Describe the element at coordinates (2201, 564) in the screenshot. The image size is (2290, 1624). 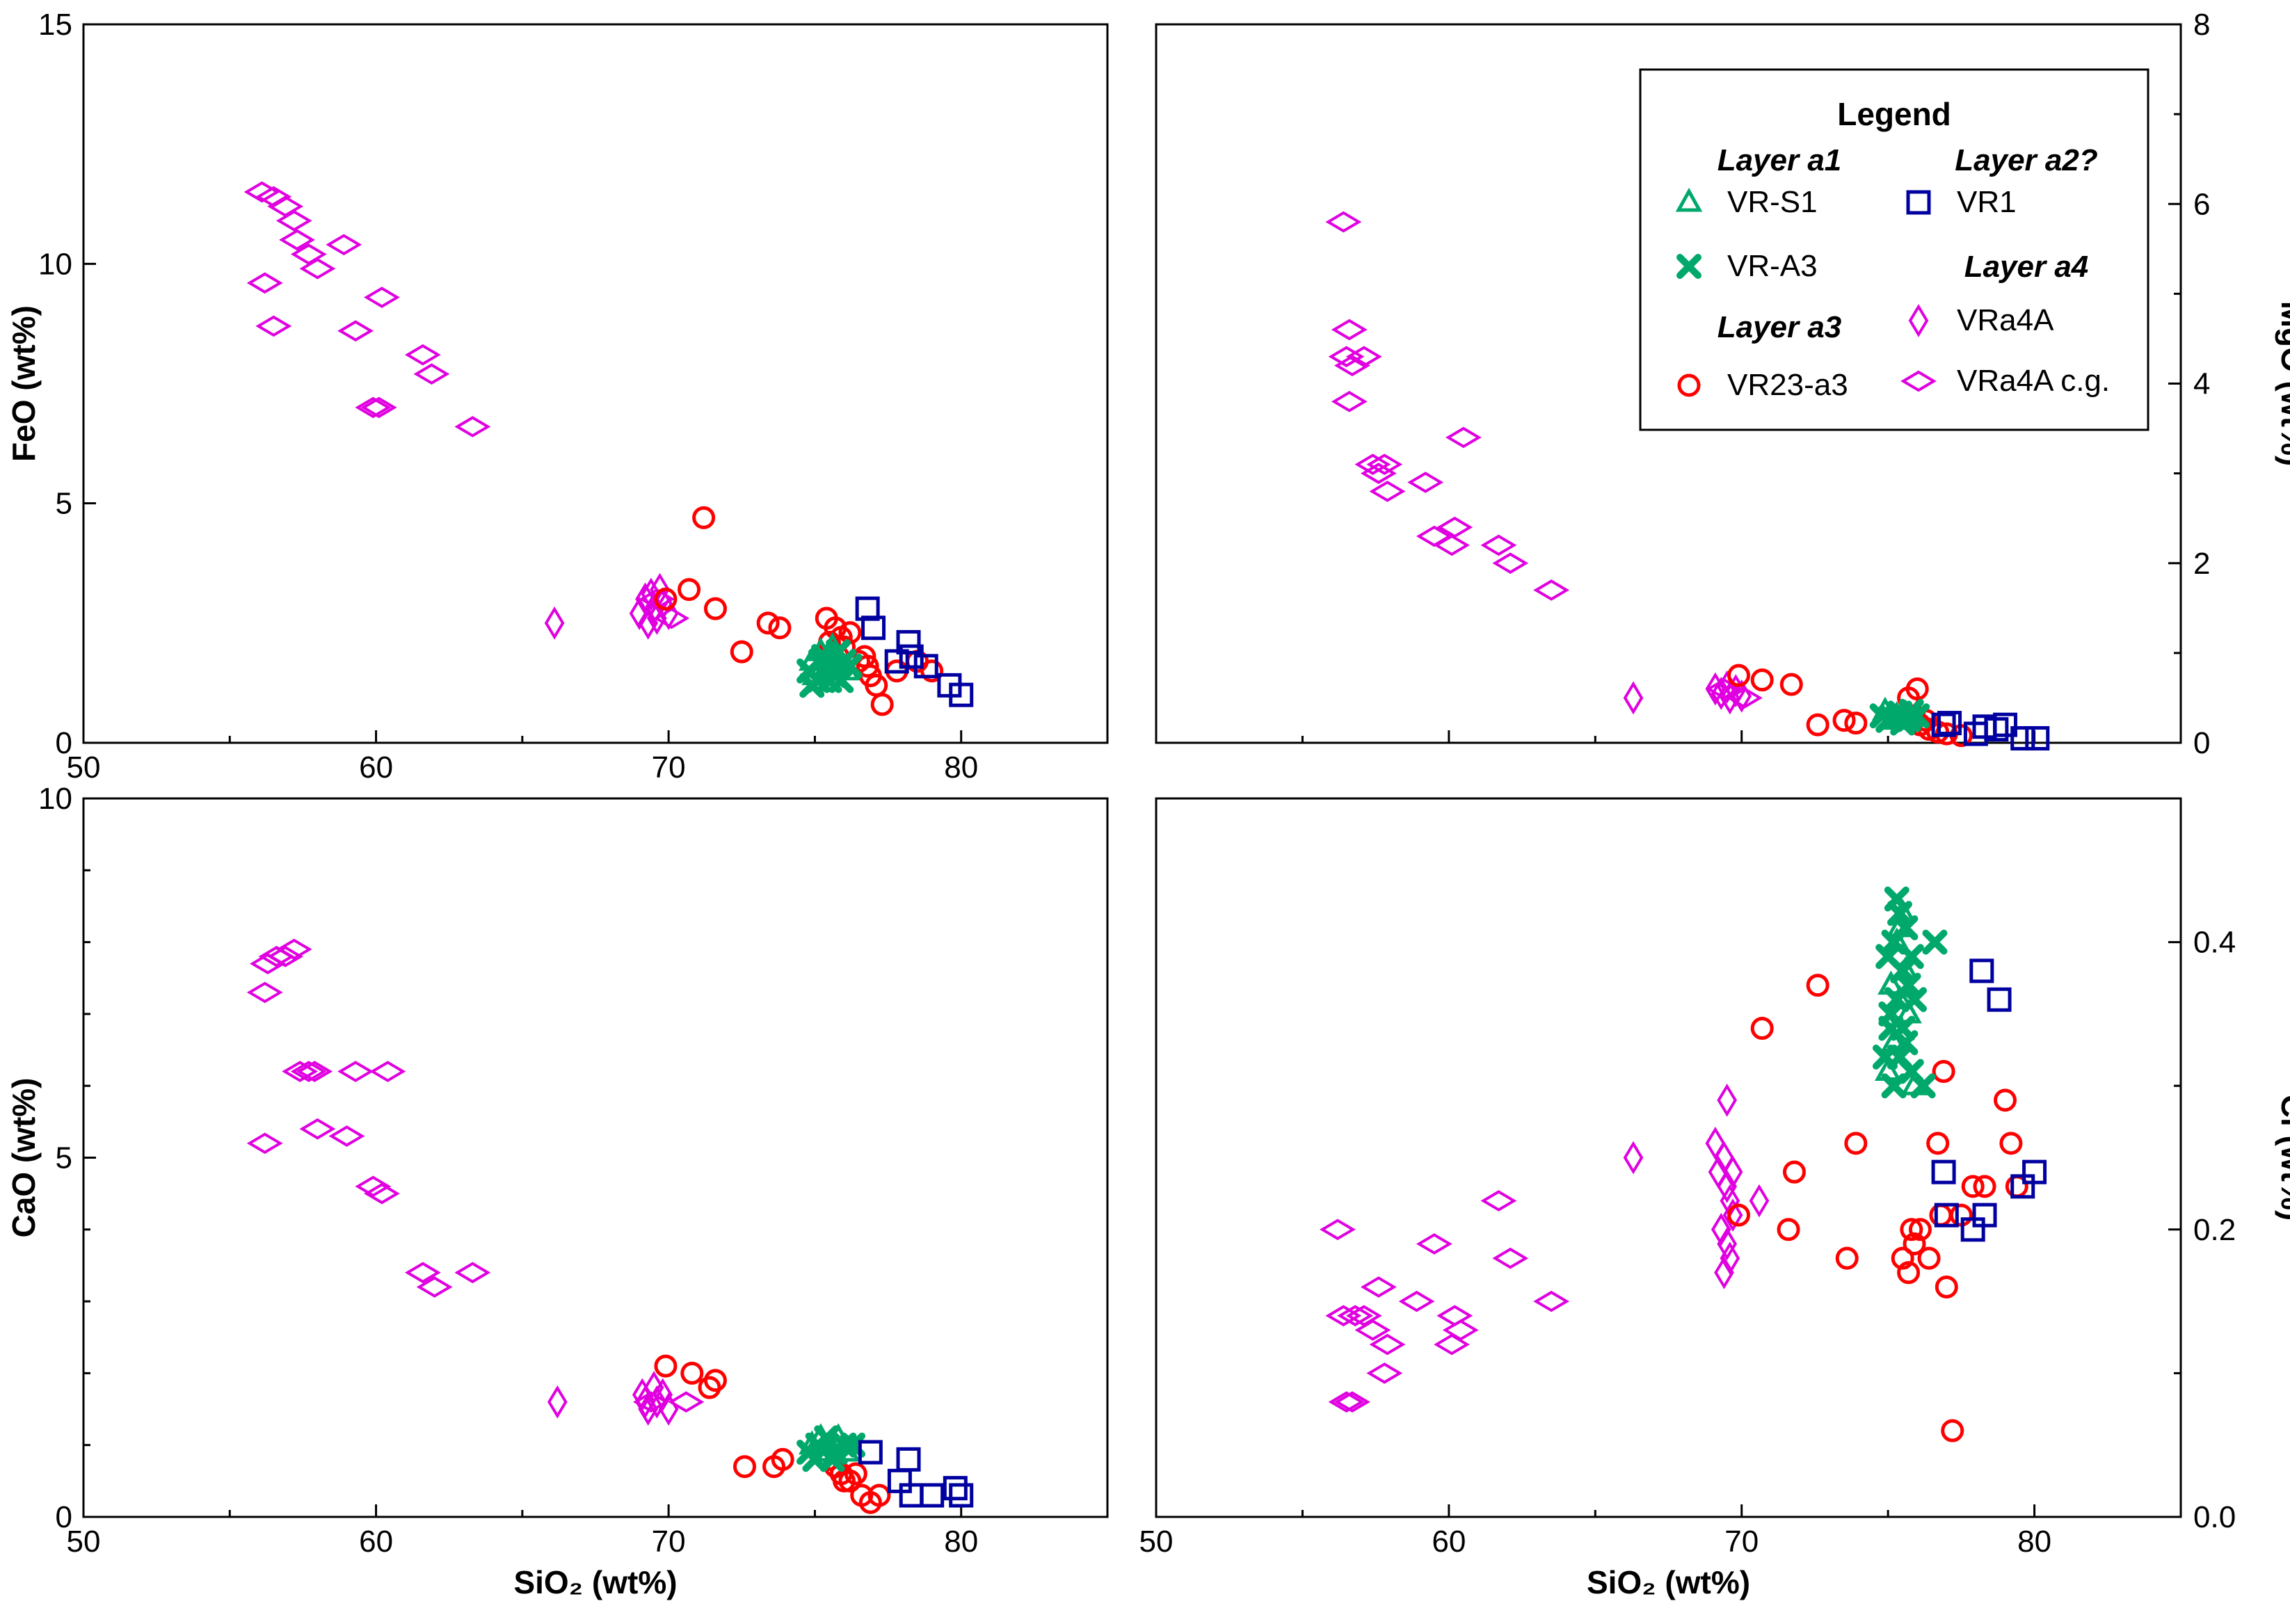
I see `y-tick-label: 2` at that location.